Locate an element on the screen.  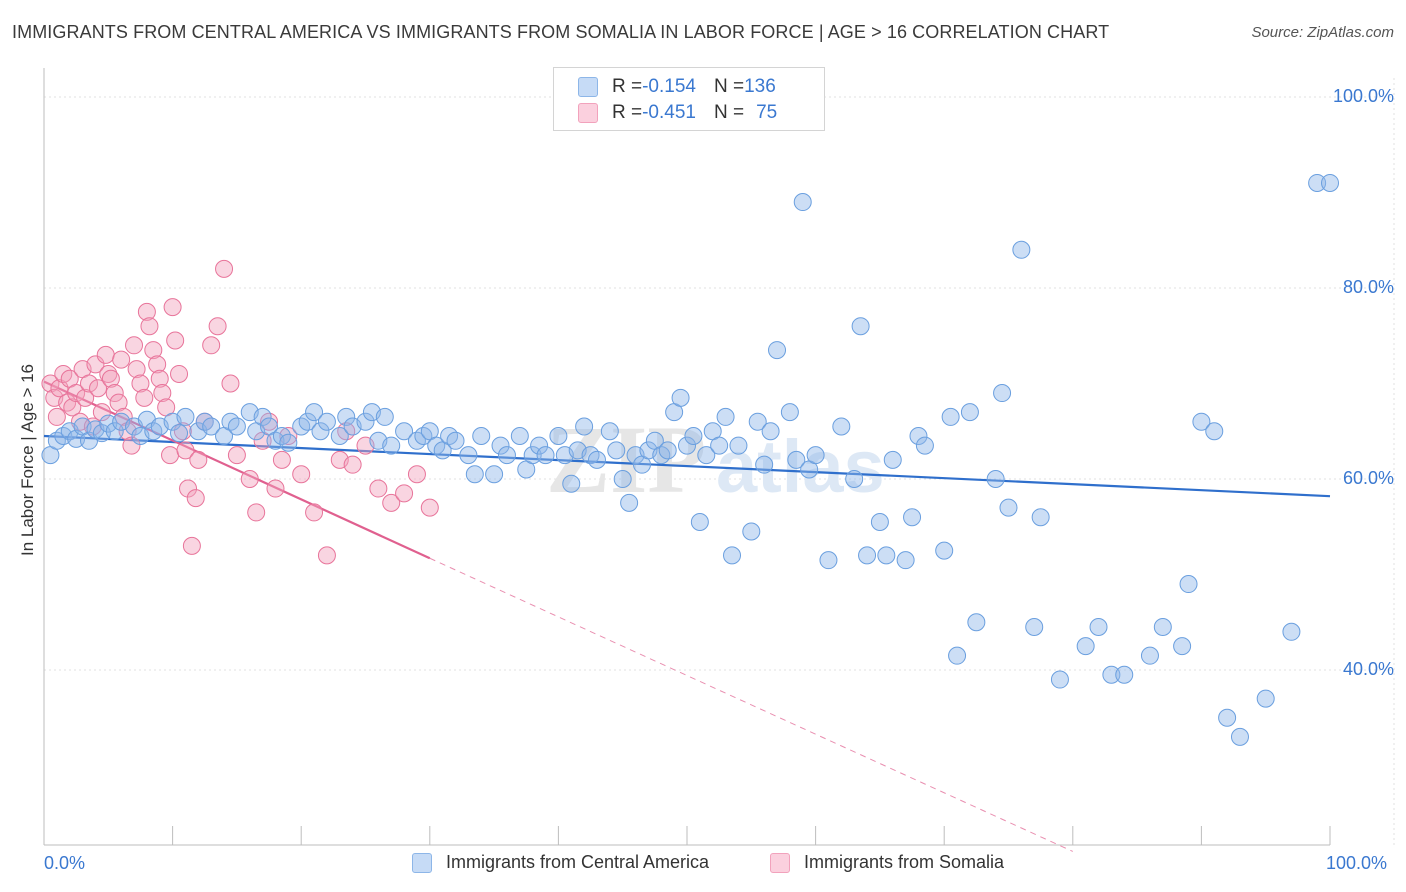
legend-swatch-pink is located at coordinates (588, 113).